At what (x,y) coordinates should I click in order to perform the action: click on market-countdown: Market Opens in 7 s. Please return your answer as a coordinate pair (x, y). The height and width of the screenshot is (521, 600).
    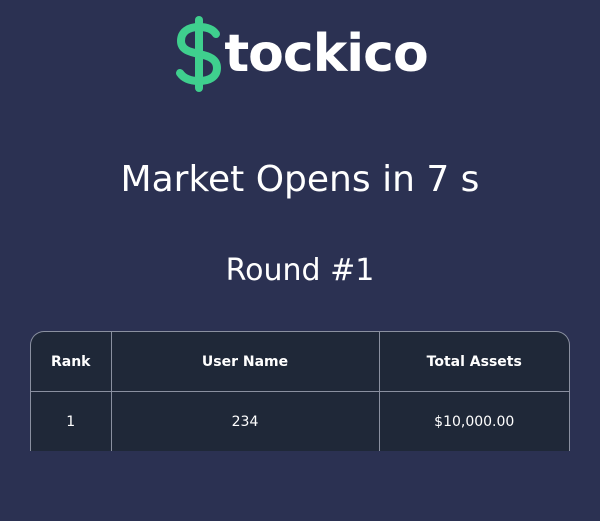
    Looking at the image, I should click on (300, 179).